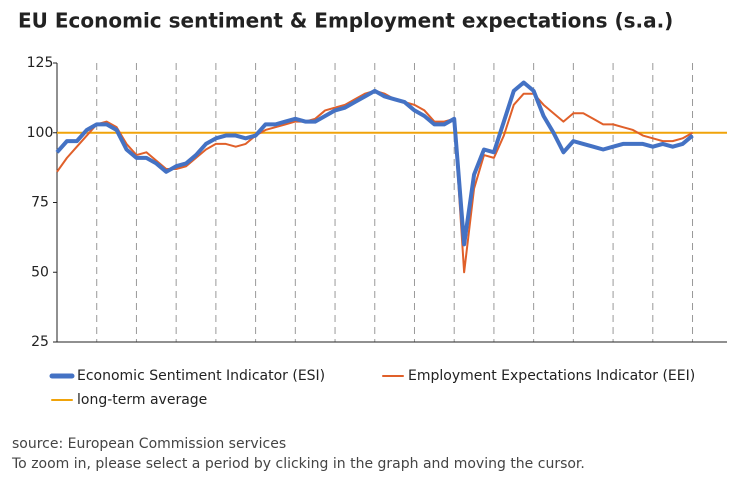 The height and width of the screenshot is (486, 741). What do you see at coordinates (201, 376) in the screenshot?
I see `legend-label: Economic Sentiment Indicator (ESI)` at bounding box center [201, 376].